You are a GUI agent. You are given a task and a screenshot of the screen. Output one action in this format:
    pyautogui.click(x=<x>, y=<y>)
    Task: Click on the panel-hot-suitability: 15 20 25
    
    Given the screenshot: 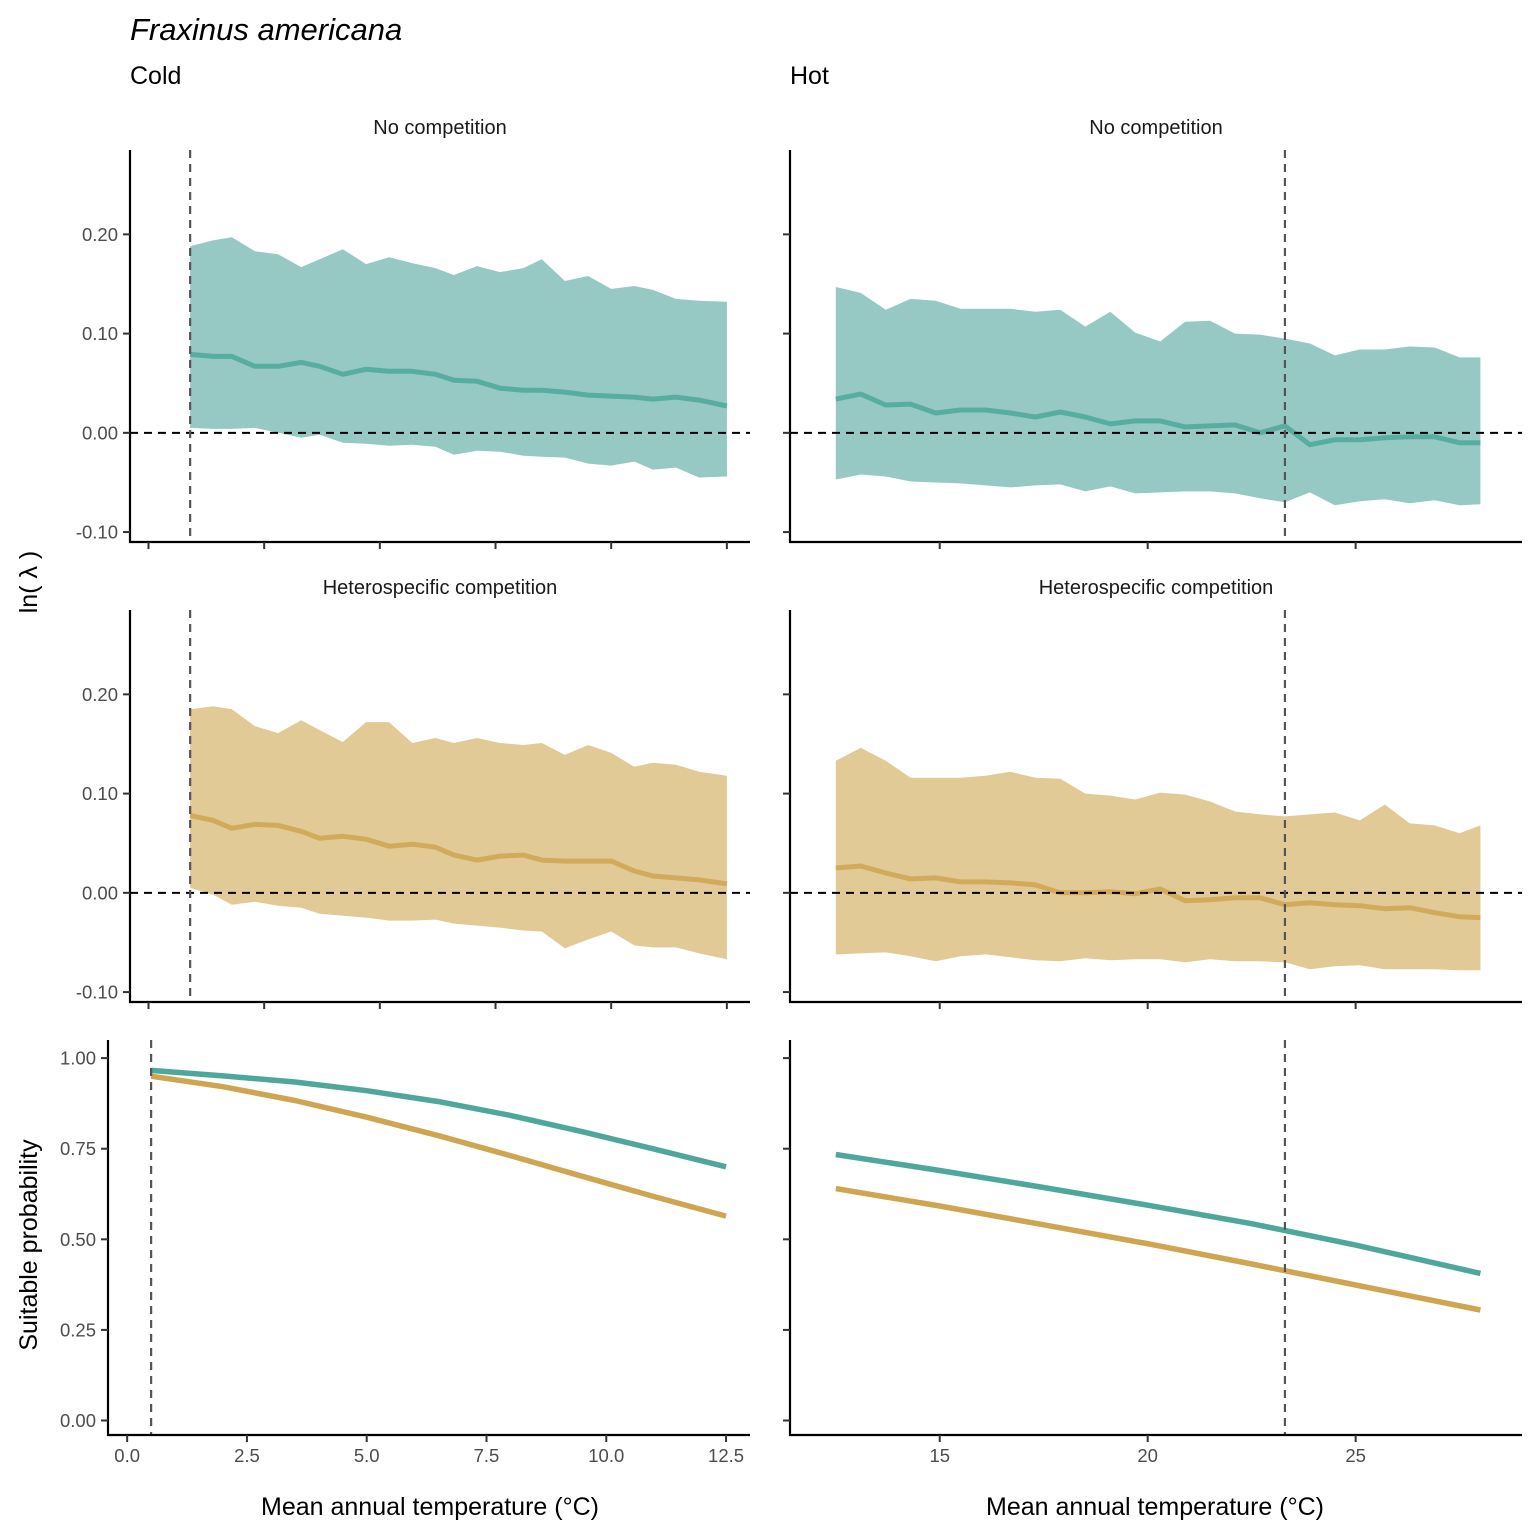 What is the action you would take?
    pyautogui.click(x=1152, y=1253)
    